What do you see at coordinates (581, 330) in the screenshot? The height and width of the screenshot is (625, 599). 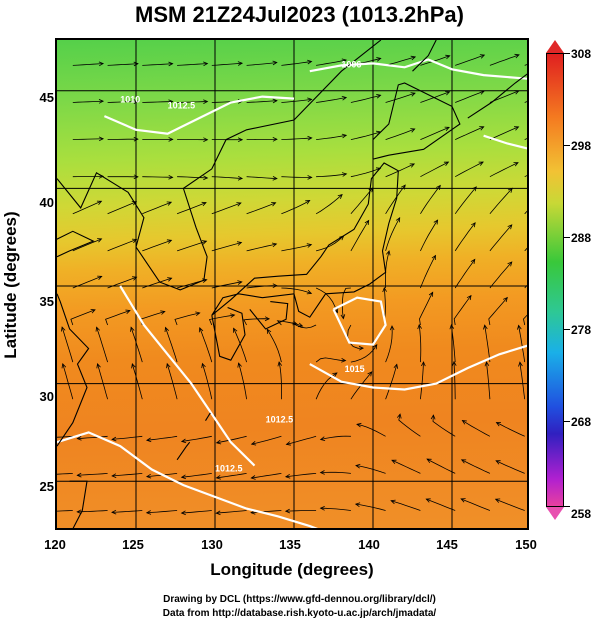 I see `colorbar-label-278: 278` at bounding box center [581, 330].